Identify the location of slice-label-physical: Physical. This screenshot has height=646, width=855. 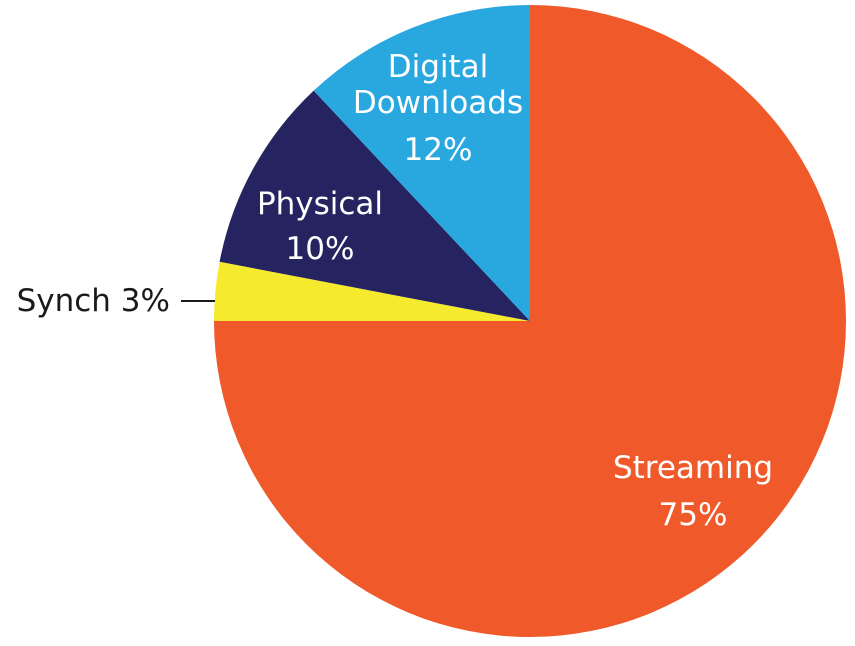
(320, 204).